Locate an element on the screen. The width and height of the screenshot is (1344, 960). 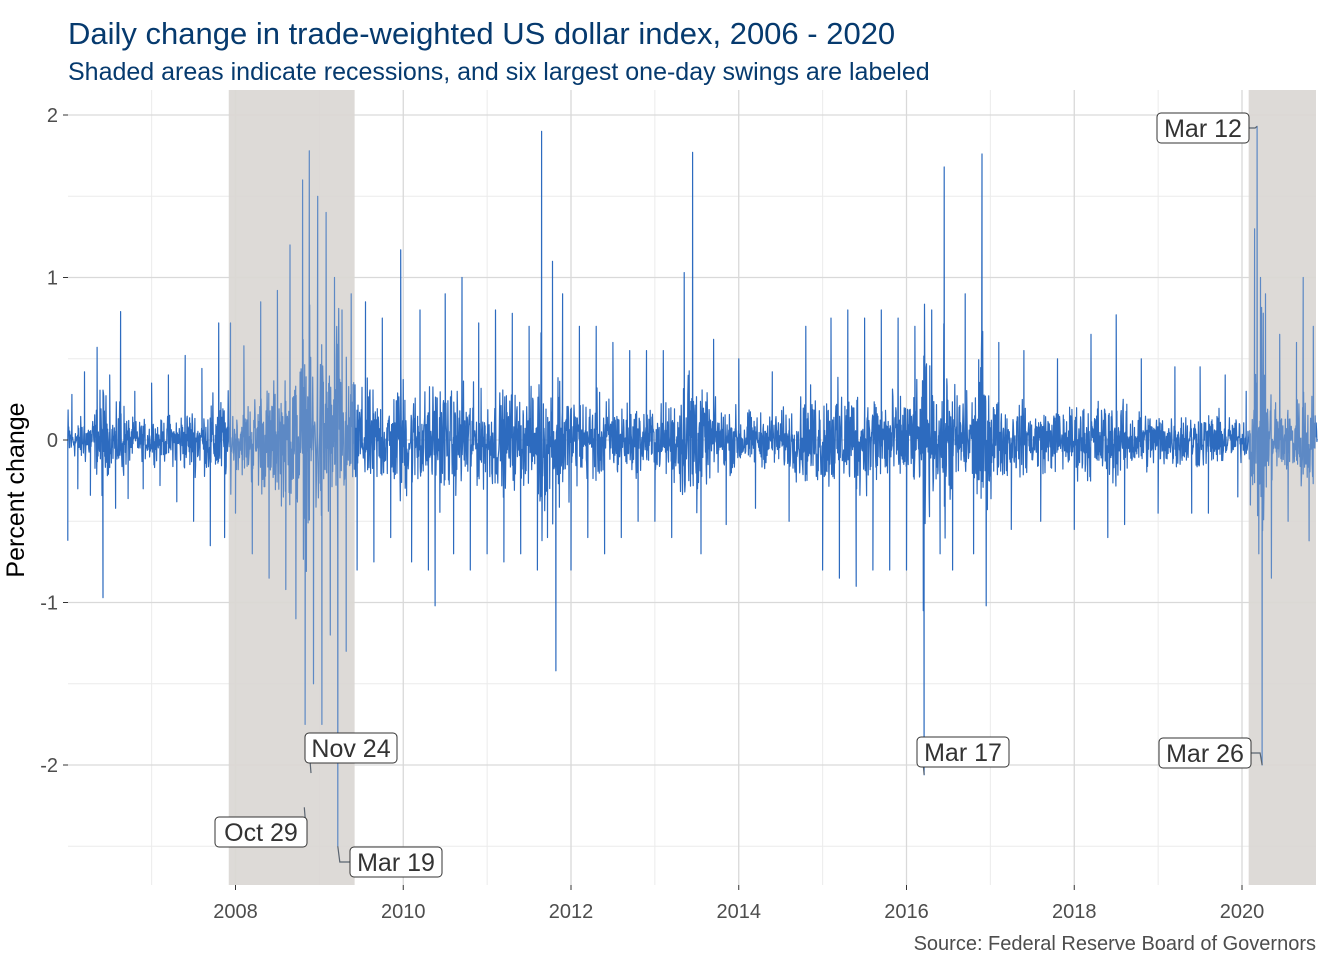
annotation-label: Nov 24 is located at coordinates (350, 749).